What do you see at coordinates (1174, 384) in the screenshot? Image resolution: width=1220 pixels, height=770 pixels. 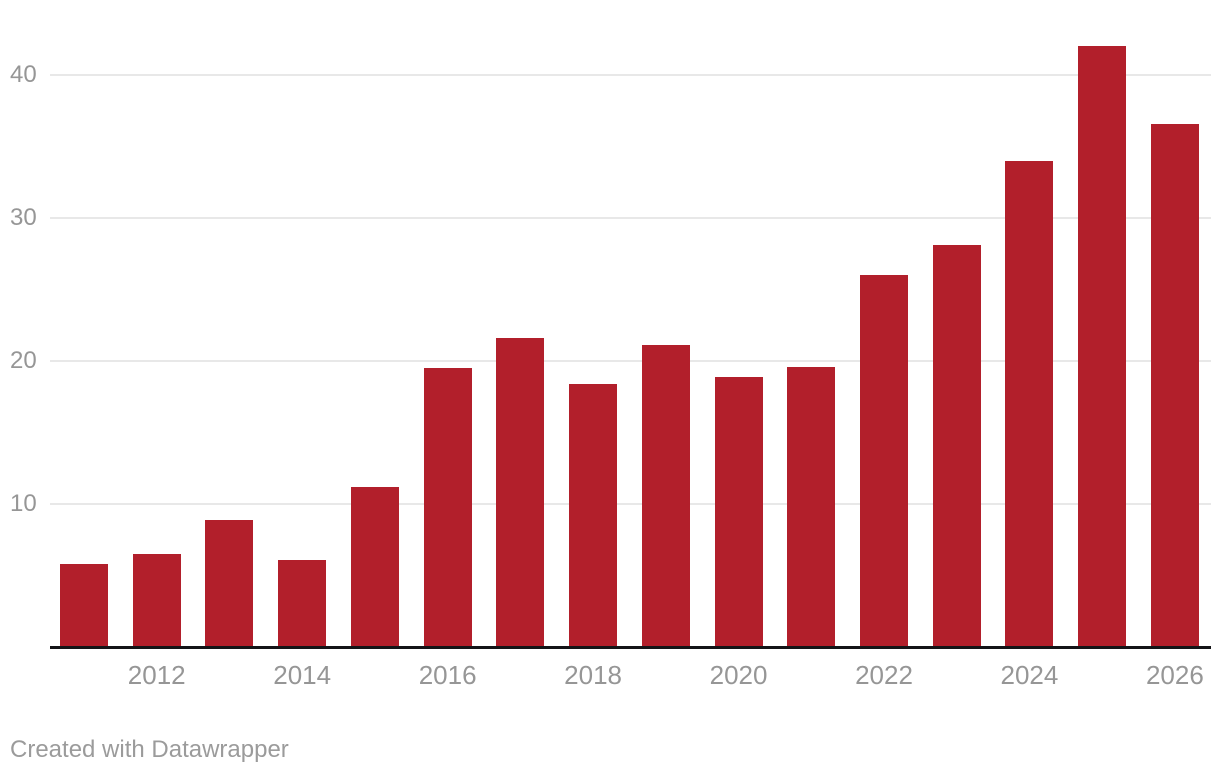 I see `bar-2026` at bounding box center [1174, 384].